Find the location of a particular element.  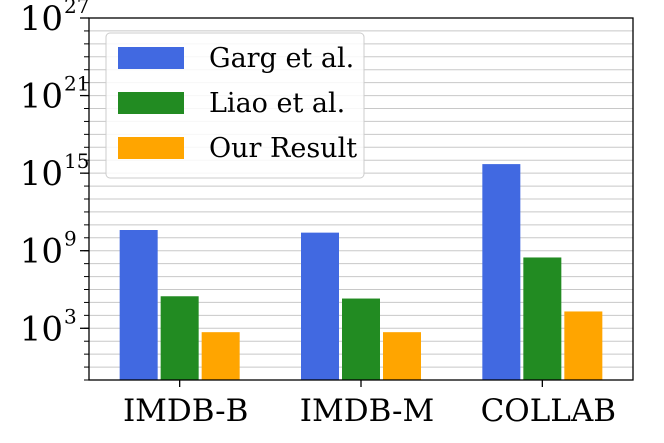

legend: Garg et al. Liao et al. Our Result is located at coordinates (235, 105).